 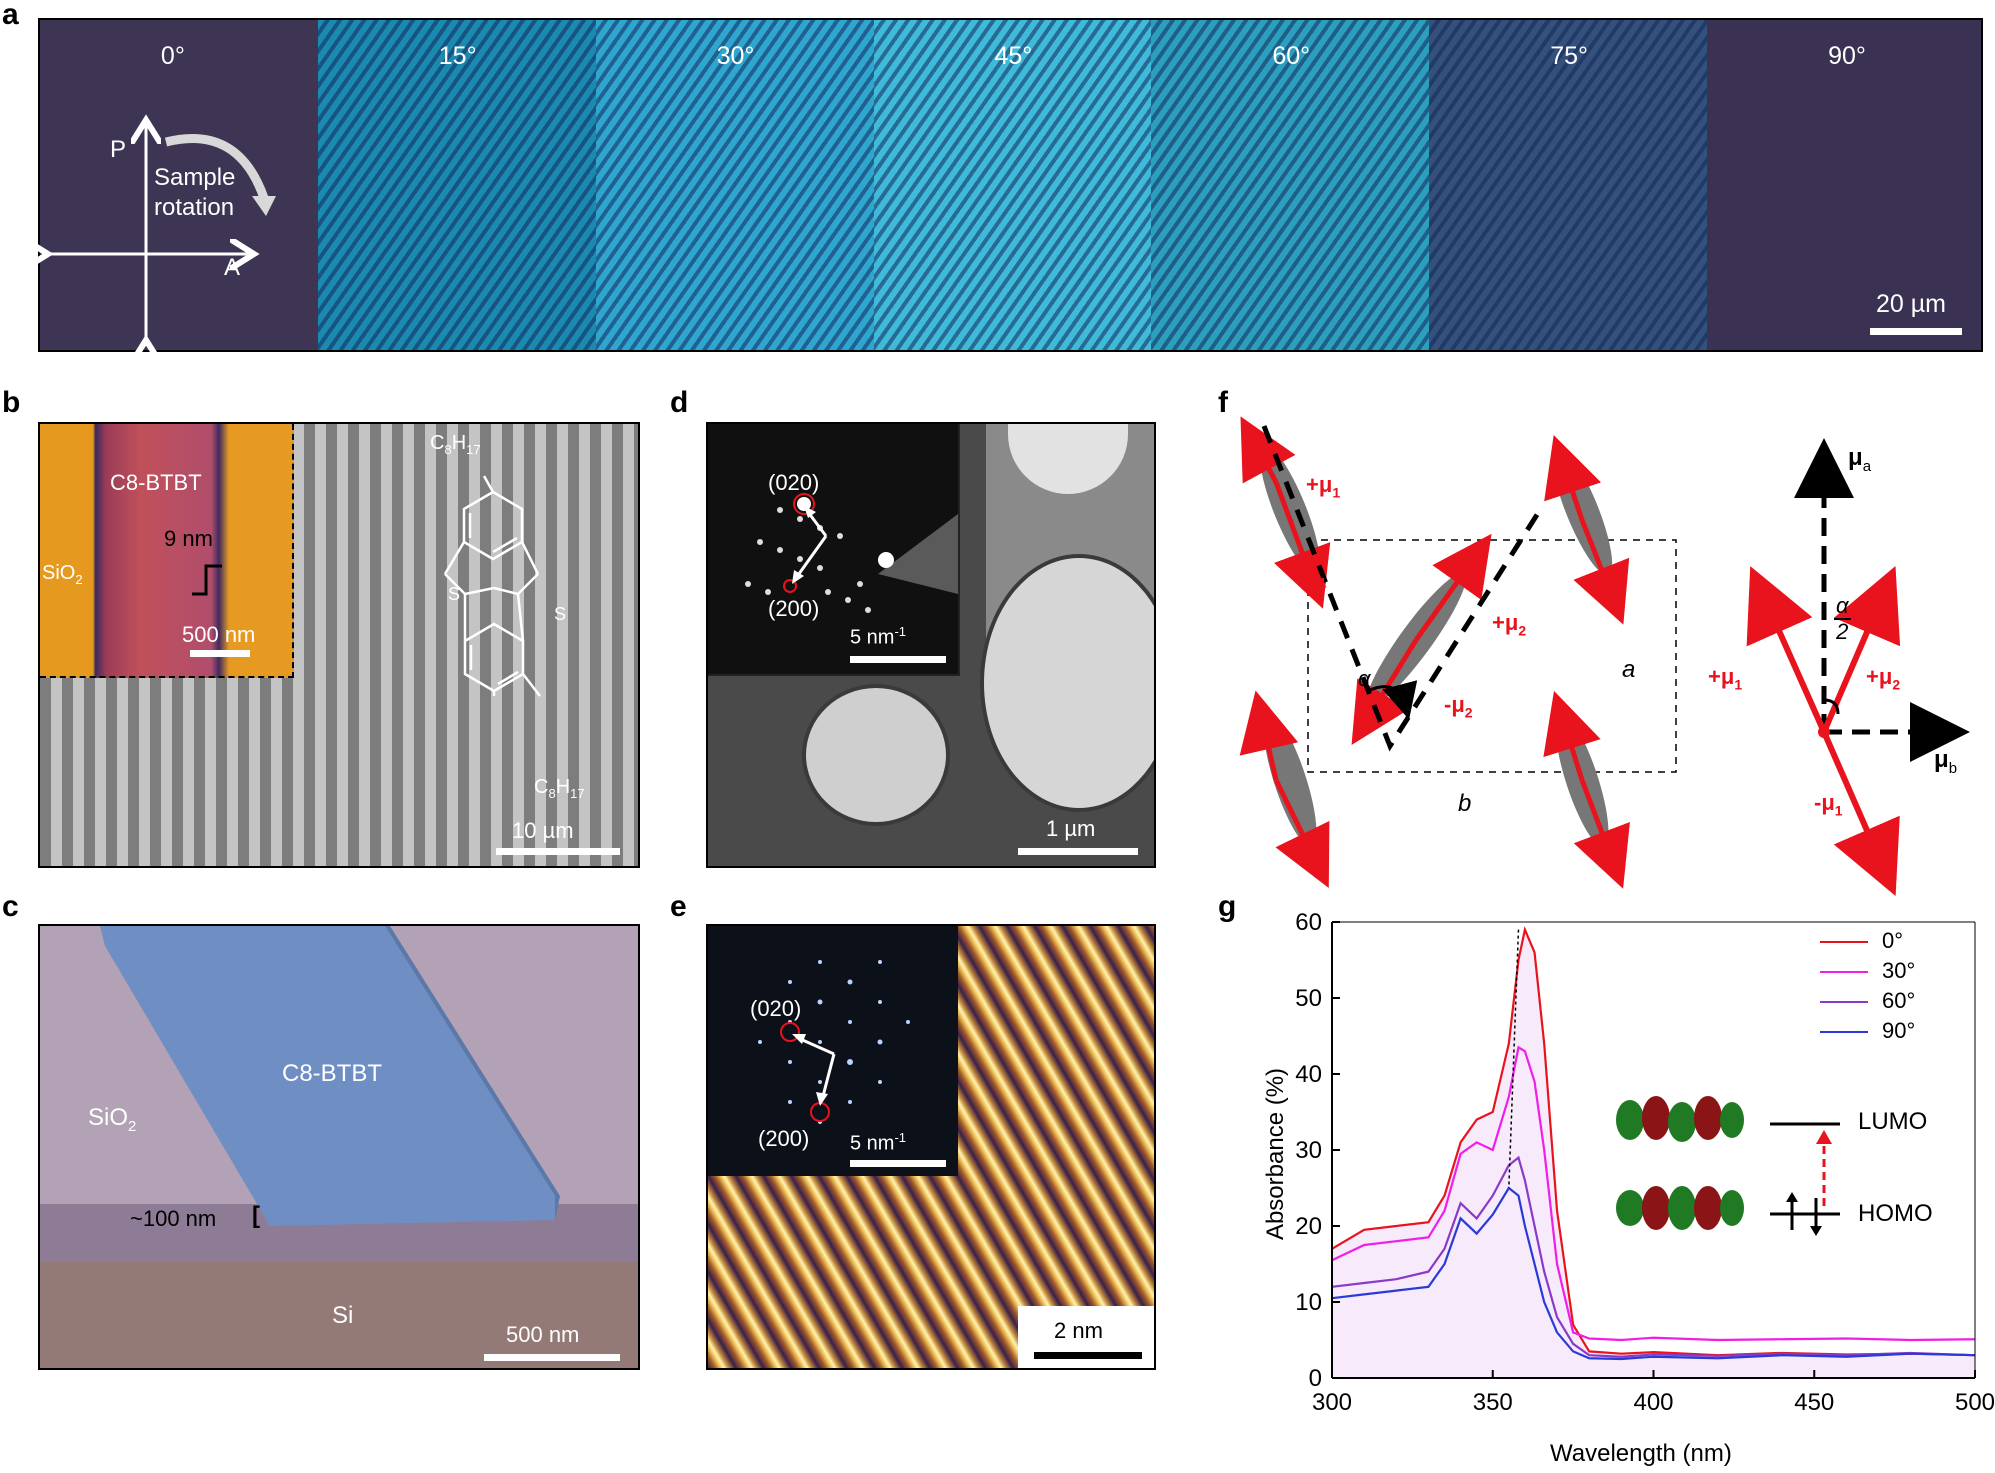 What do you see at coordinates (1078, 851) in the screenshot?
I see `panel-d-scalebar` at bounding box center [1078, 851].